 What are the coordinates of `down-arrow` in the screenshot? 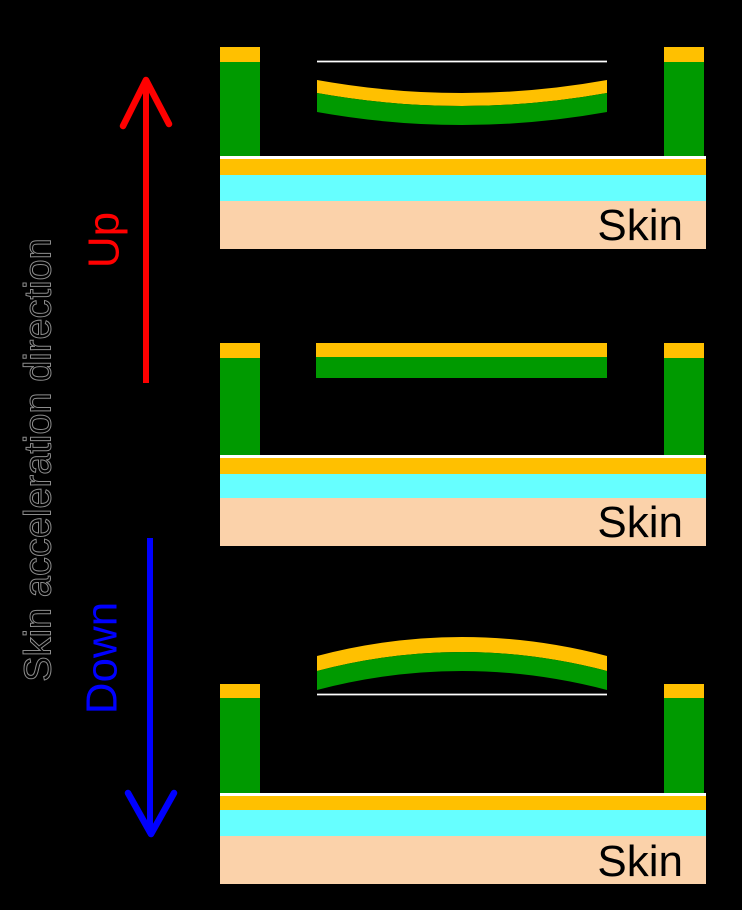 It's located at (151, 688).